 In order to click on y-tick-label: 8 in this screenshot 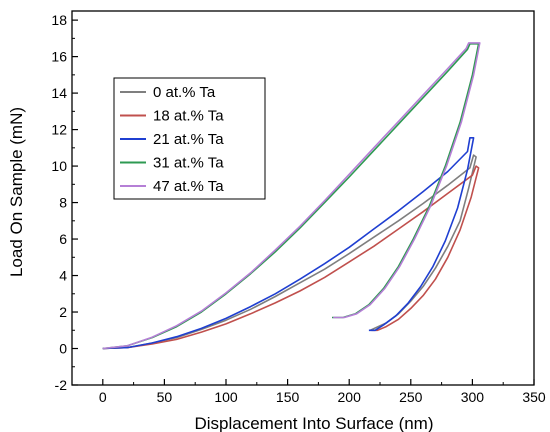, I will do `click(63, 203)`.